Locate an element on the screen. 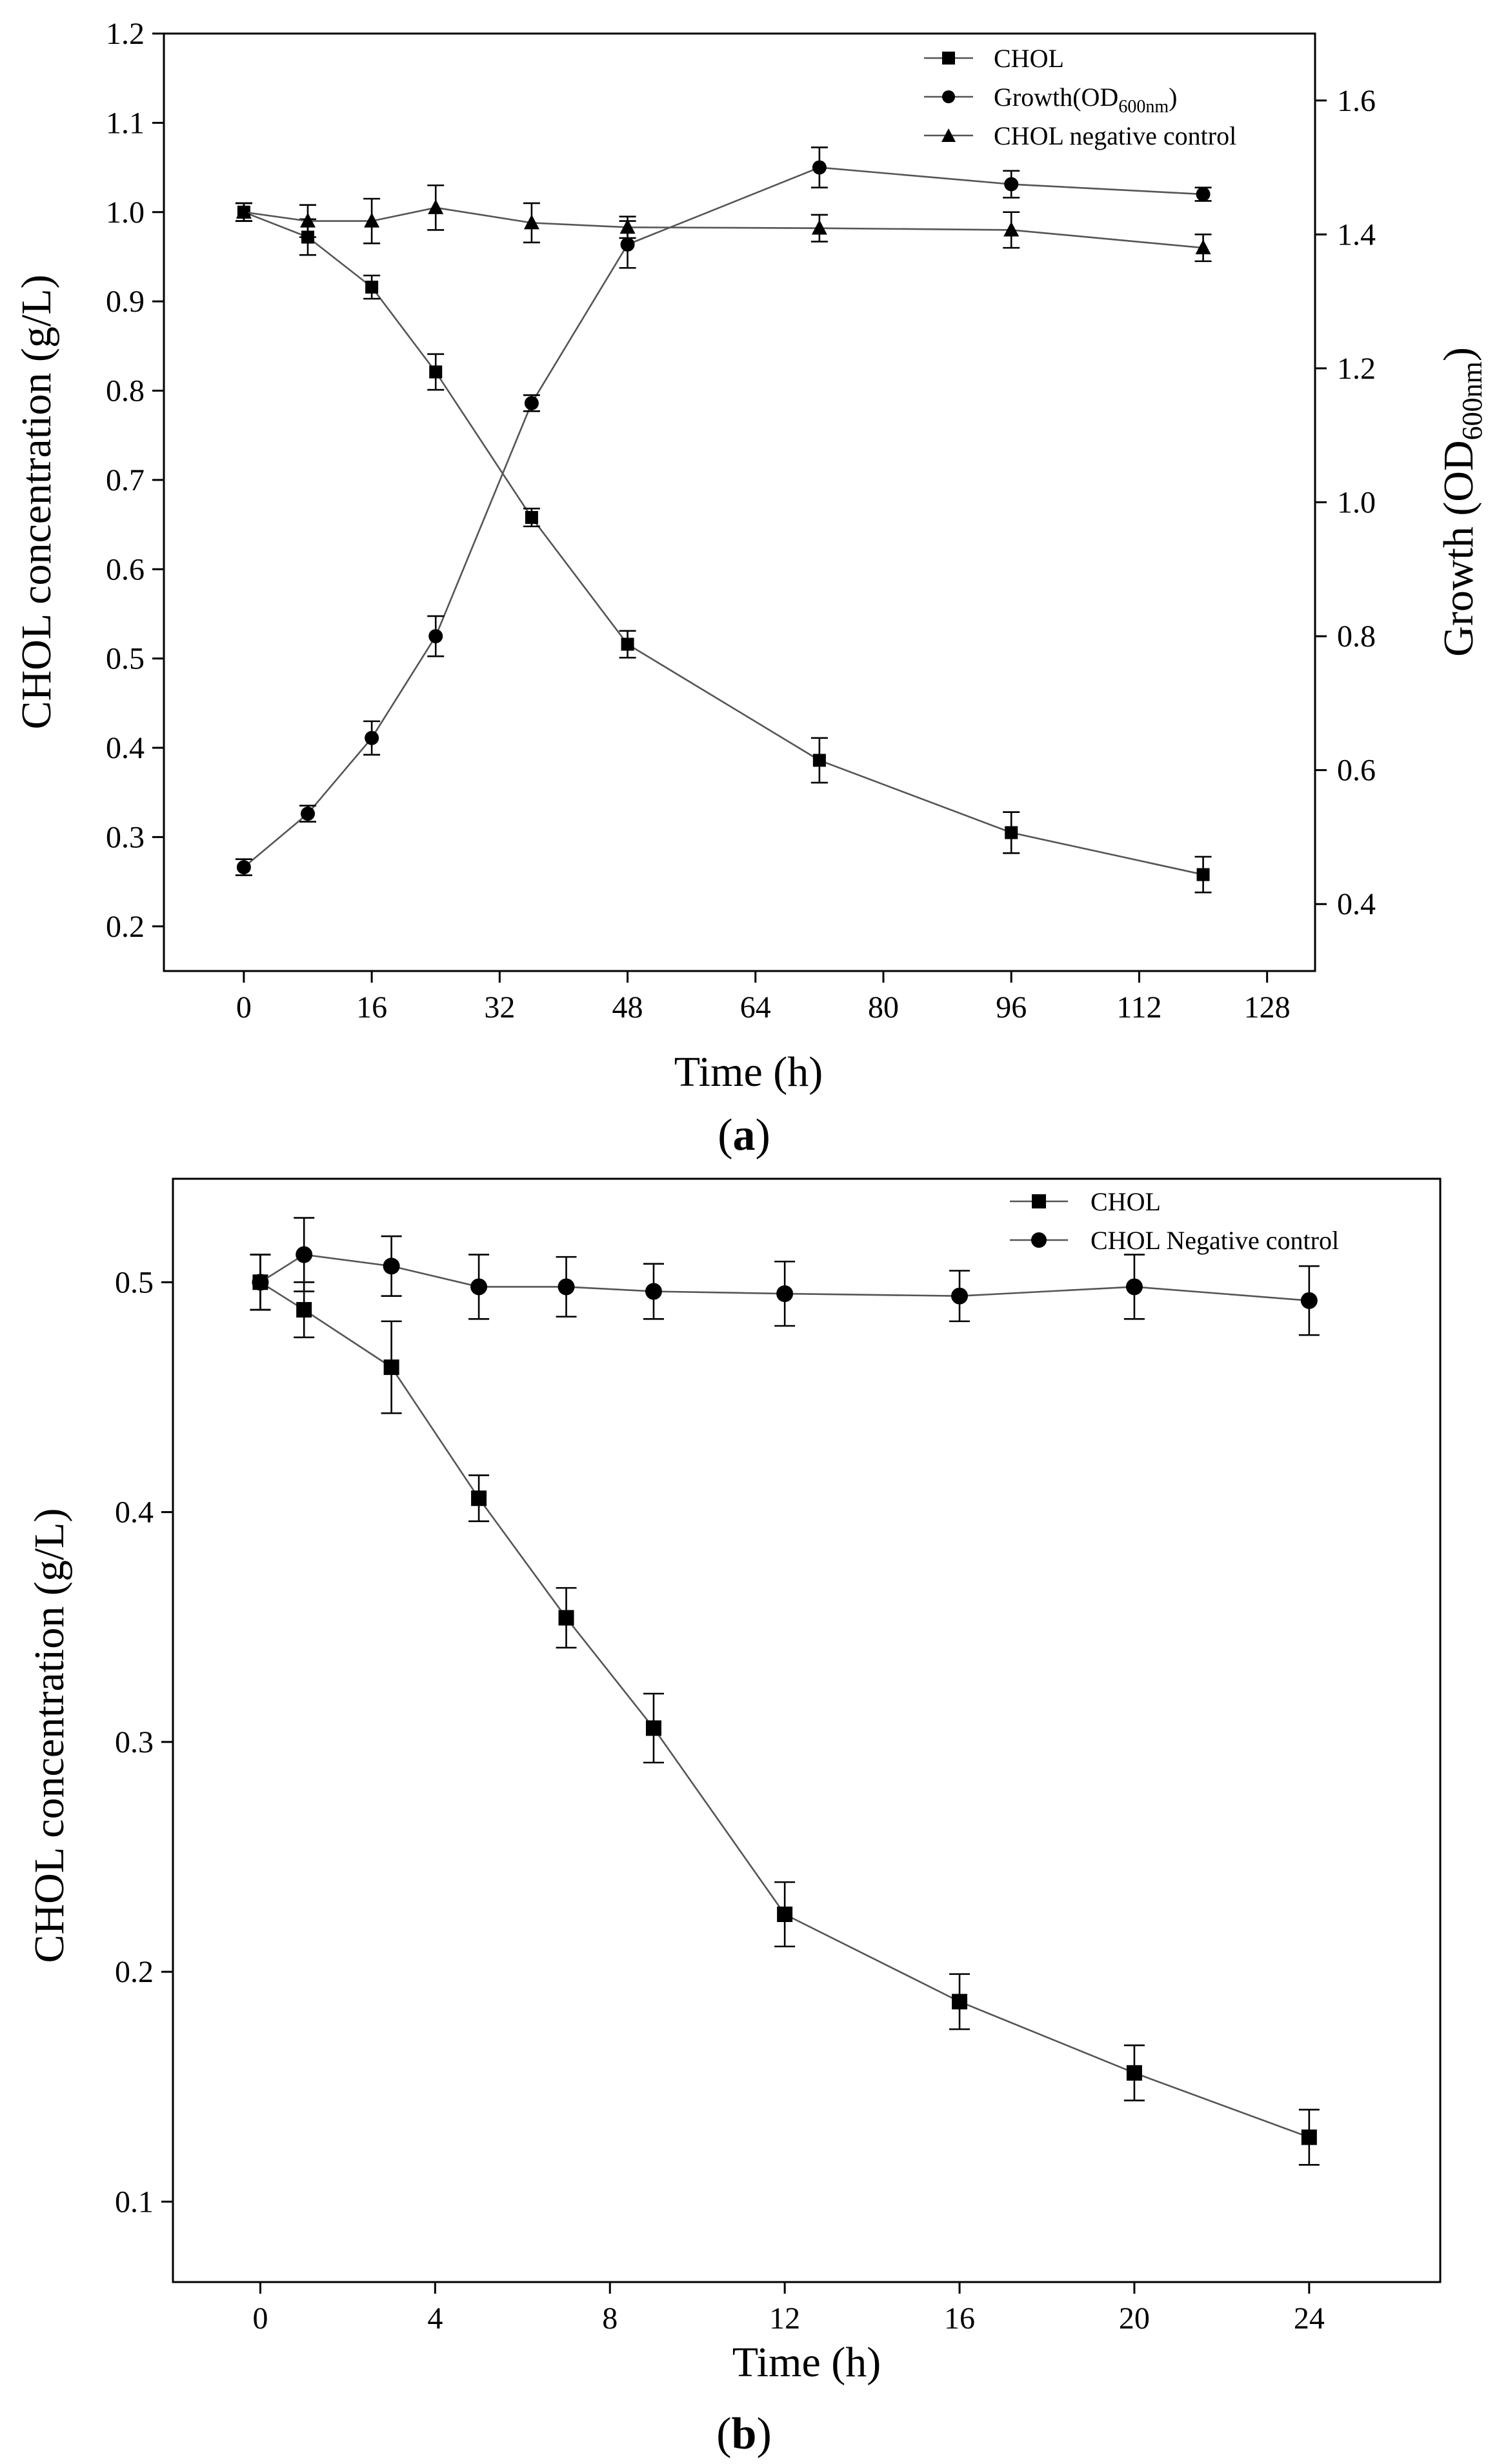  legend-label: CHOL Negative control is located at coordinates (1215, 1240).